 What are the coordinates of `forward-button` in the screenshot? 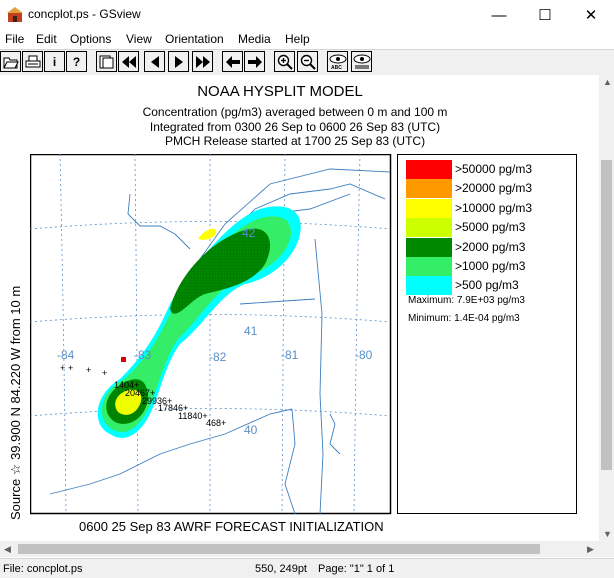 It's located at (254, 61).